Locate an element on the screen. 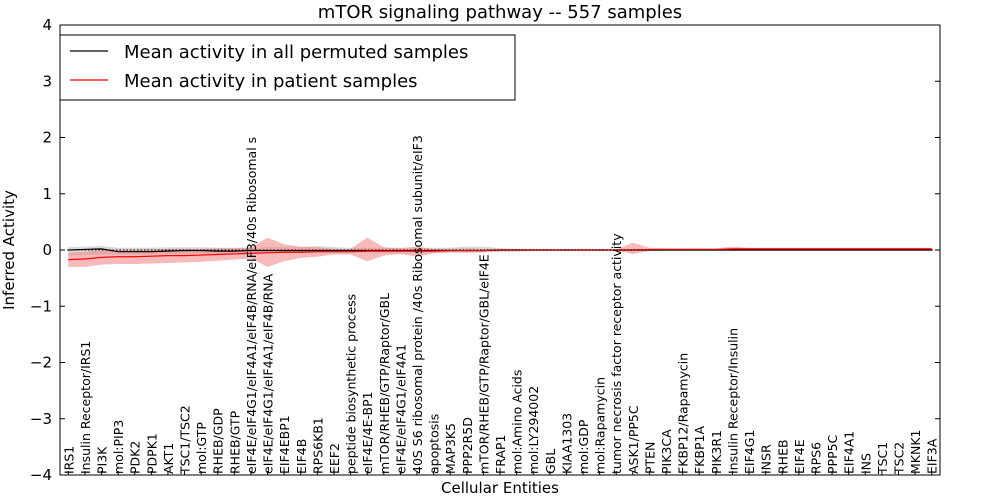  x-tick-label: mol:GDP is located at coordinates (583, 446).